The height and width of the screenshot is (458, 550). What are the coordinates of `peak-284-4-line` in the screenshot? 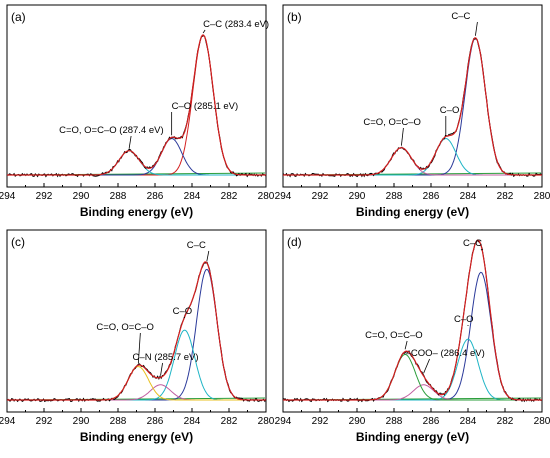 It's located at (136, 365).